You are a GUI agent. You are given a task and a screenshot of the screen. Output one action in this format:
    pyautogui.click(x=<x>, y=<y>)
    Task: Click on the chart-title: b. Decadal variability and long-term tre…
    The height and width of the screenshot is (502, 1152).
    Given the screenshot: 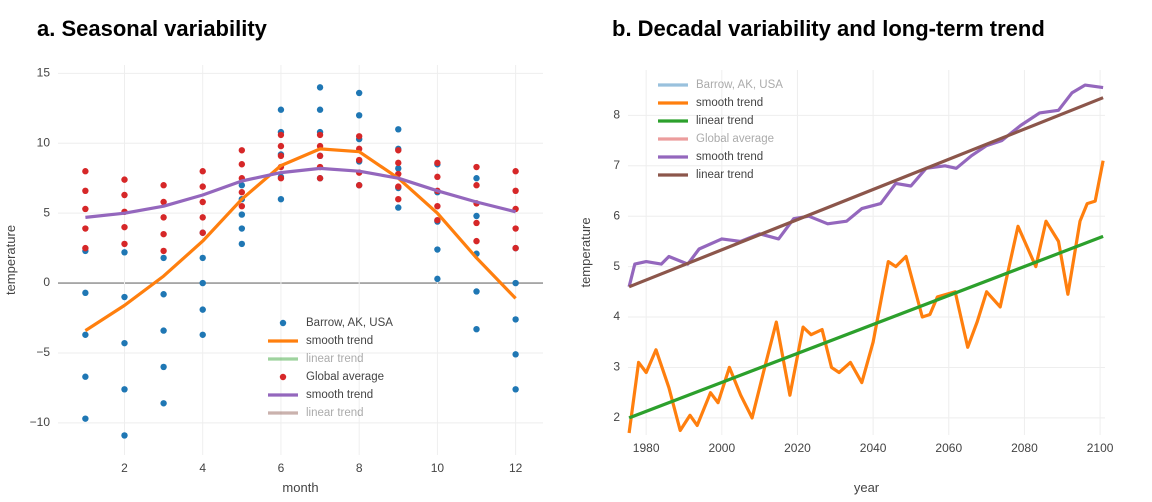 What is the action you would take?
    pyautogui.click(x=828, y=28)
    